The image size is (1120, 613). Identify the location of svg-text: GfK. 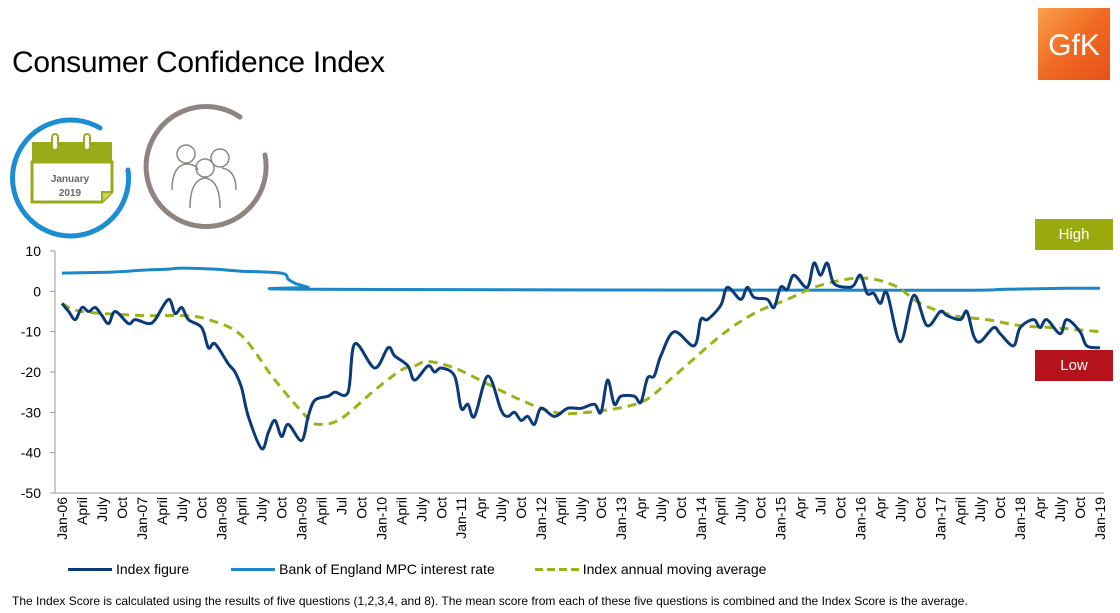
(1074, 45).